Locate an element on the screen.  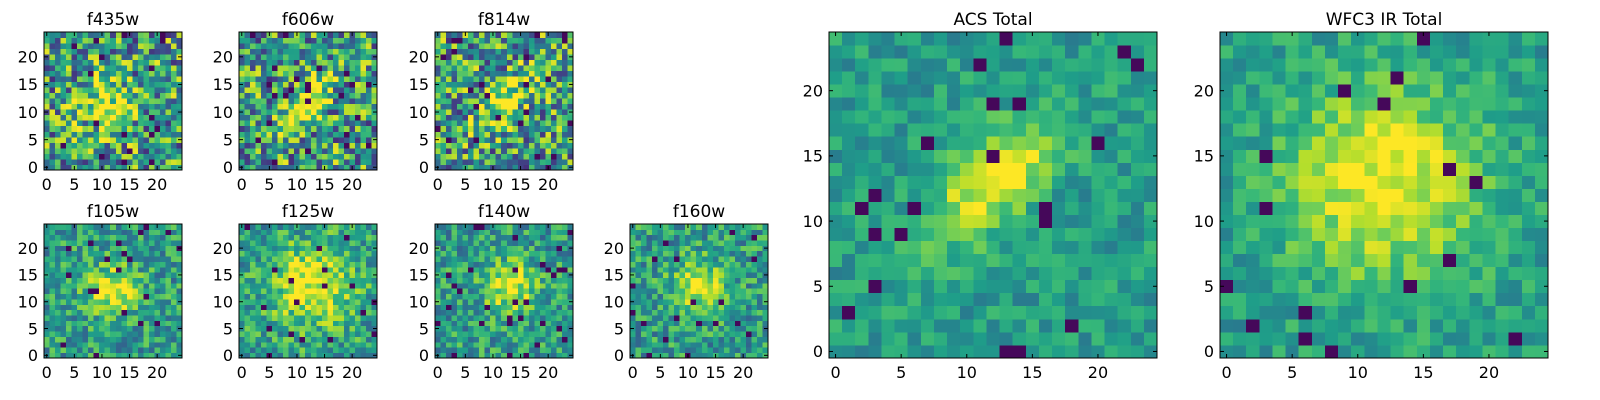
y-tick-label: 0 is located at coordinates (619, 355).